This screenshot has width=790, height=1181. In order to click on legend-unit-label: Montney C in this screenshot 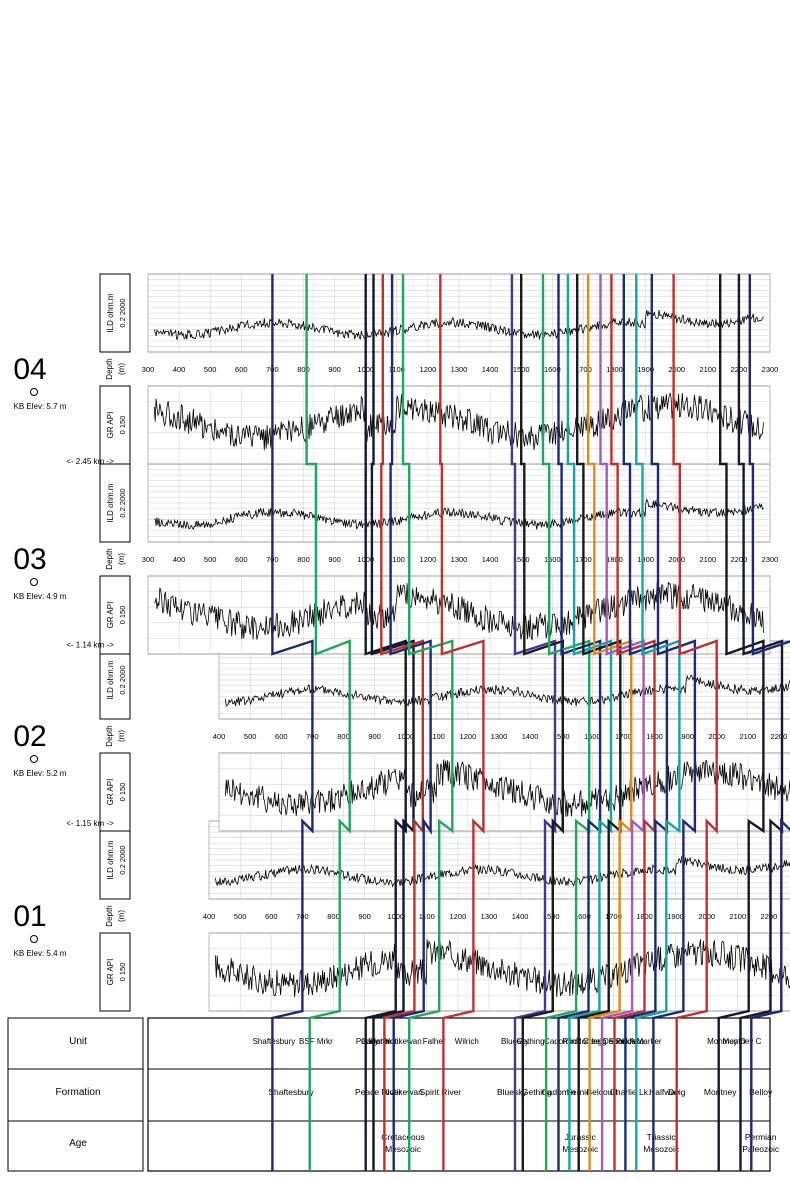, I will do `click(742, 1041)`.